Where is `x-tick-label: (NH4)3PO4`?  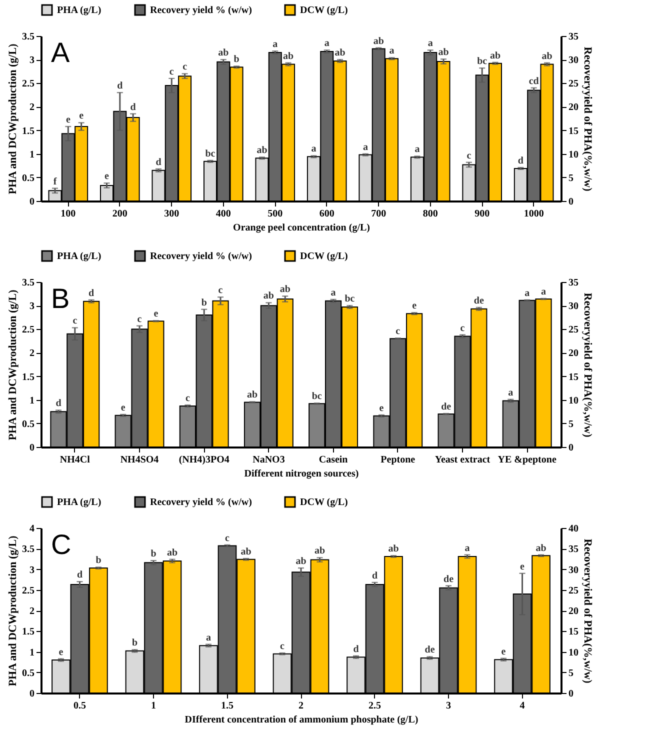
x-tick-label: (NH4)3PO4 is located at coordinates (204, 460).